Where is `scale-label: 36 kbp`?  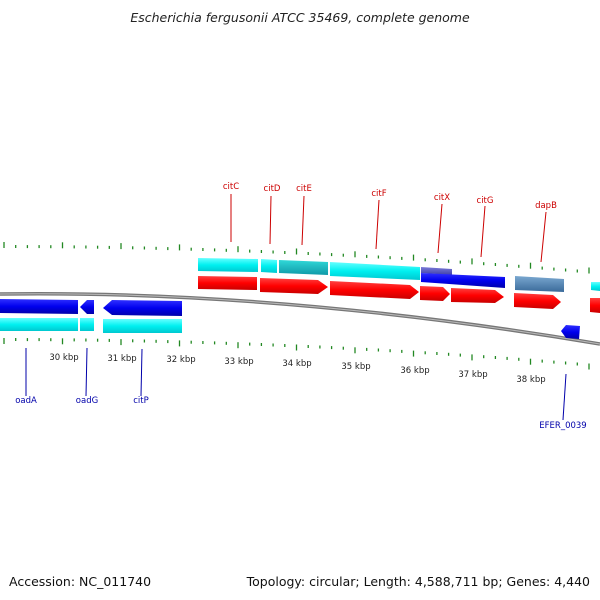 scale-label: 36 kbp is located at coordinates (414, 371).